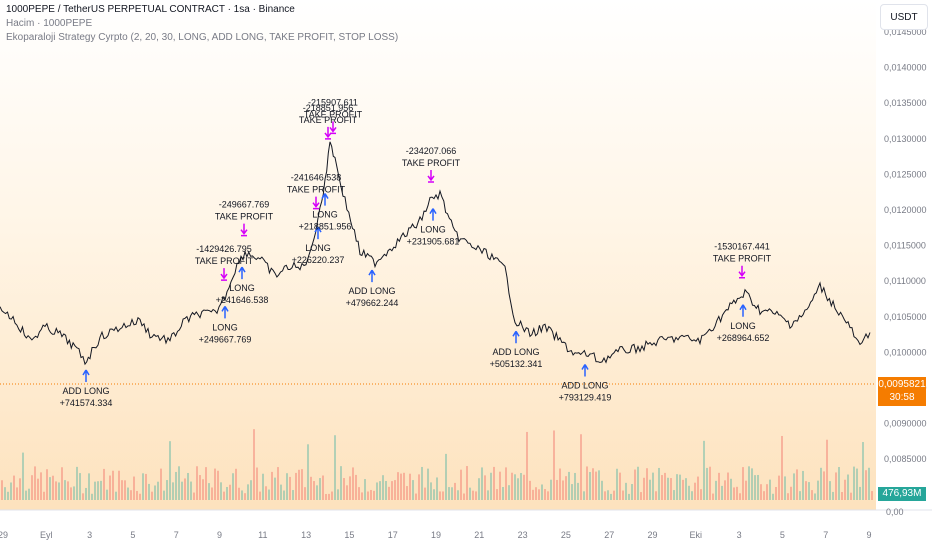 This screenshot has width=932, height=555. I want to click on currency-button: USDT, so click(904, 17).